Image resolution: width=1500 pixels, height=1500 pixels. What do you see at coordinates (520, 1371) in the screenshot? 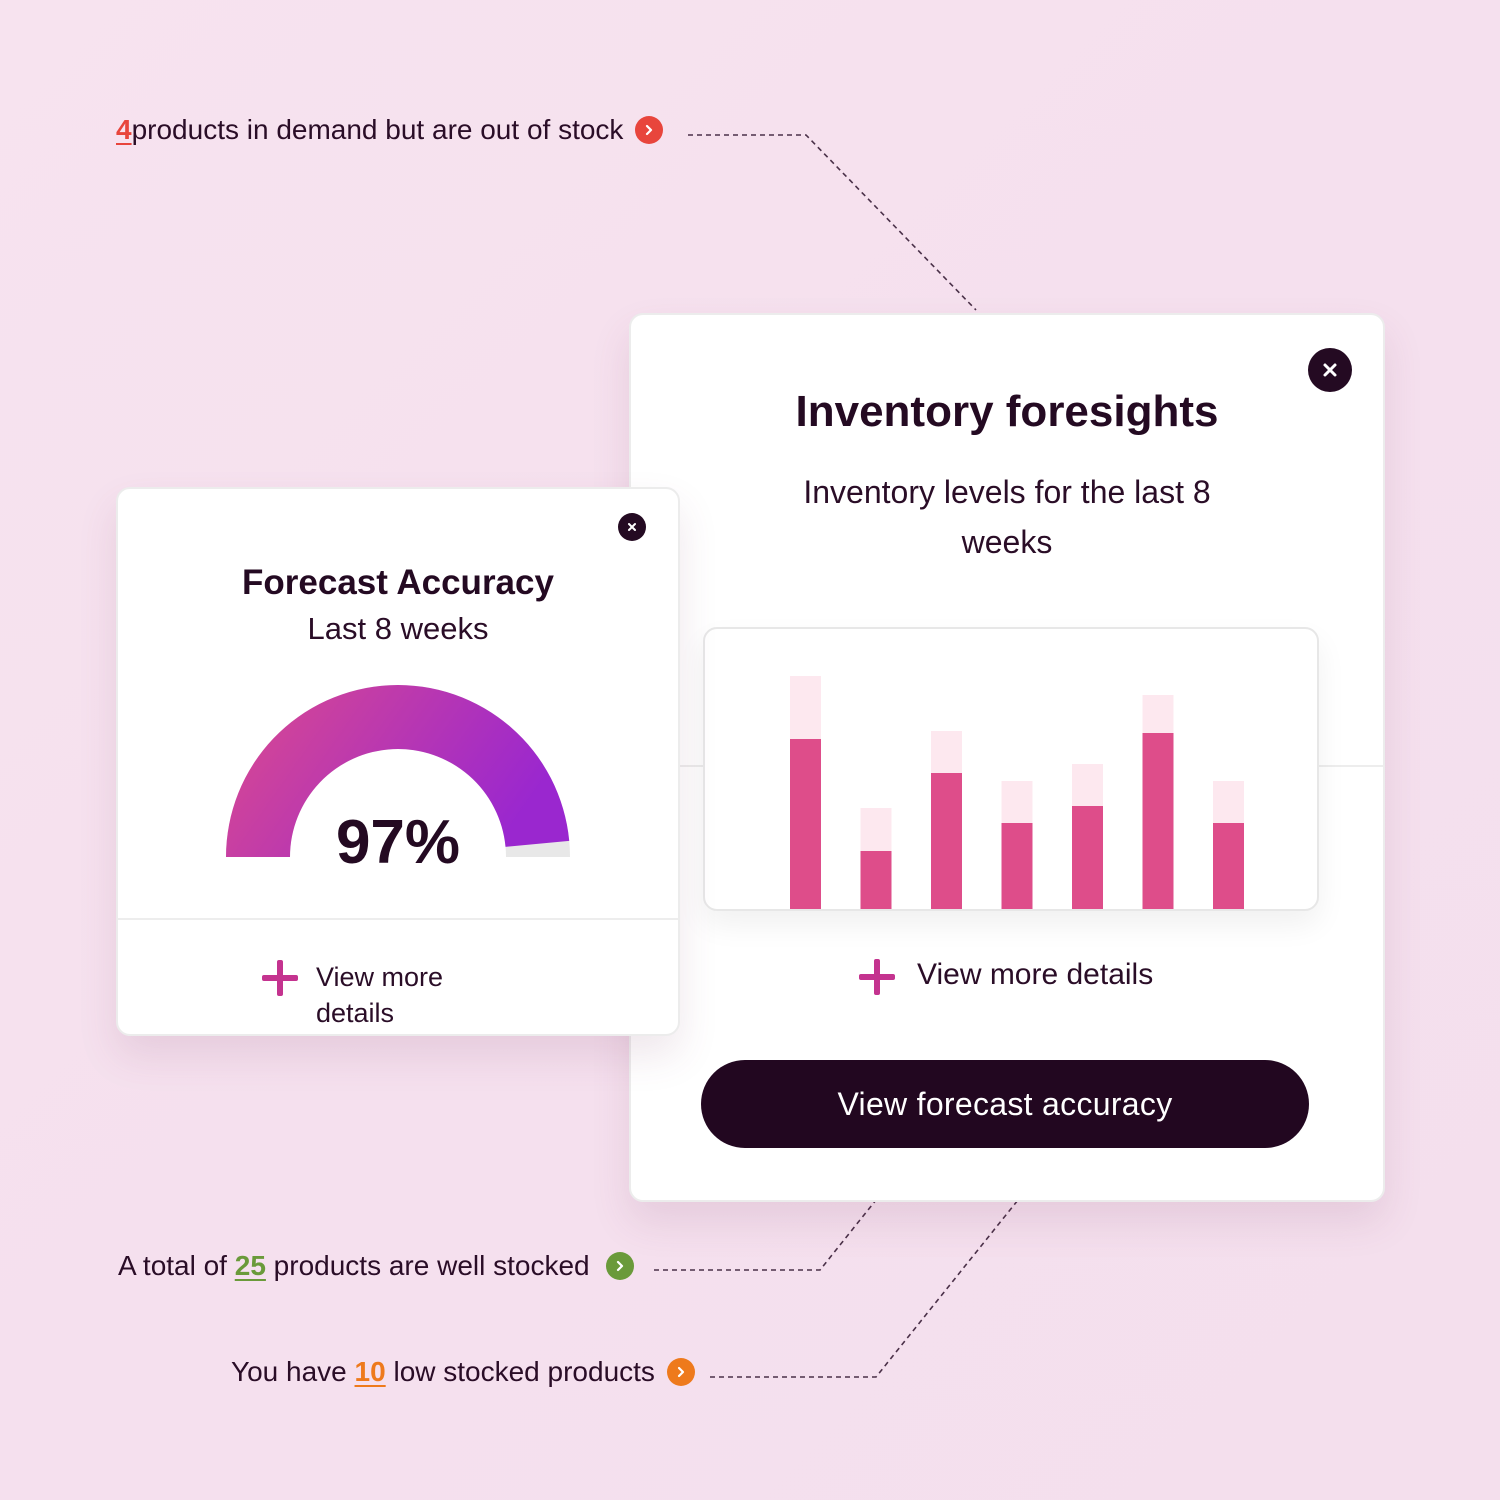
I see `low-stocked-text: low stocked products` at bounding box center [520, 1371].